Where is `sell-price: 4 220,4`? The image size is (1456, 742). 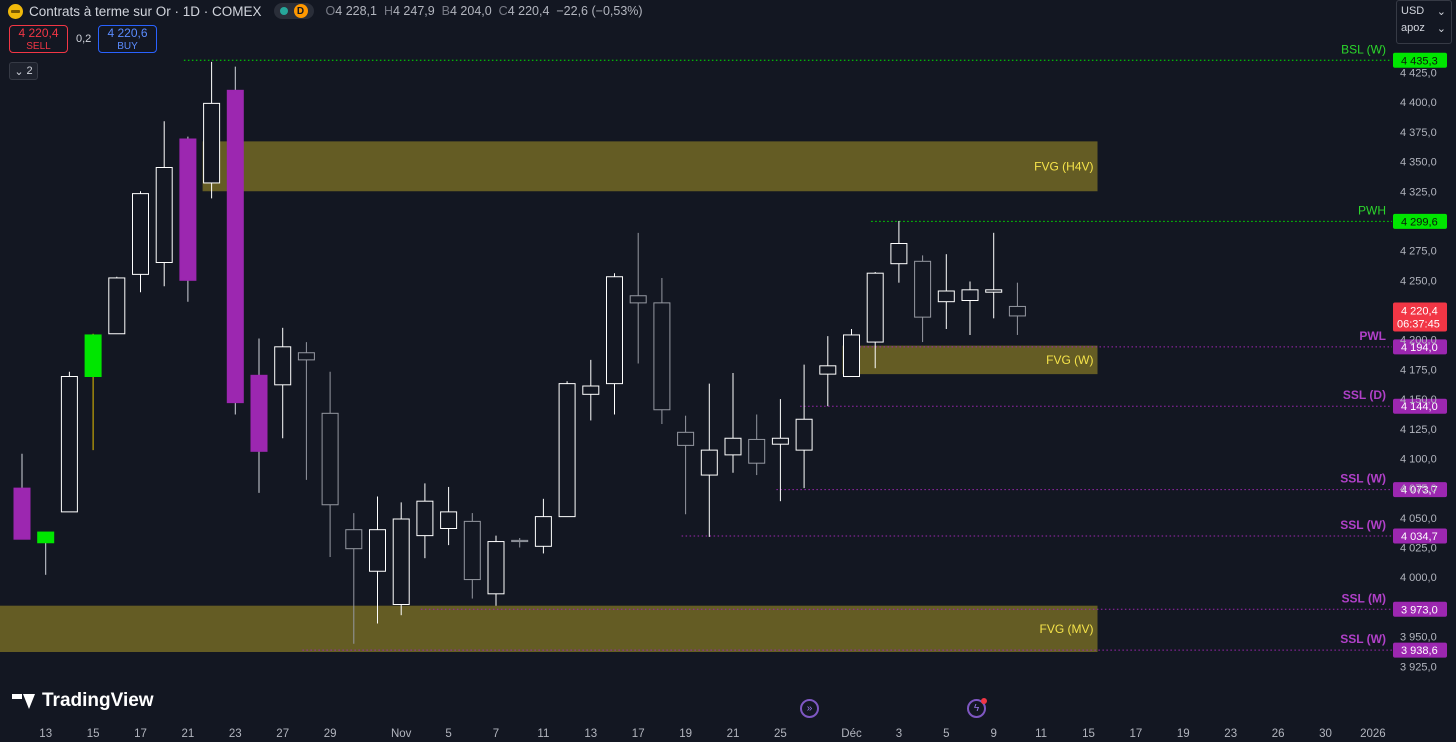
sell-price: 4 220,4 is located at coordinates (38, 33).